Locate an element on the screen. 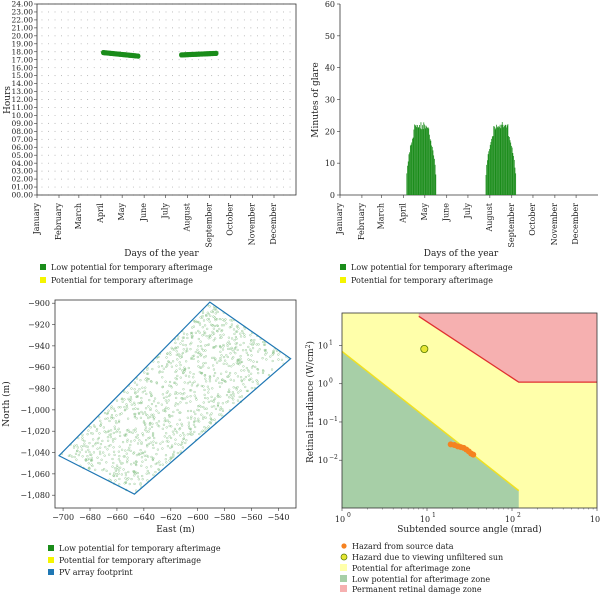 The image size is (600, 596). y-tick-label: −1,060 is located at coordinates (35, 474).